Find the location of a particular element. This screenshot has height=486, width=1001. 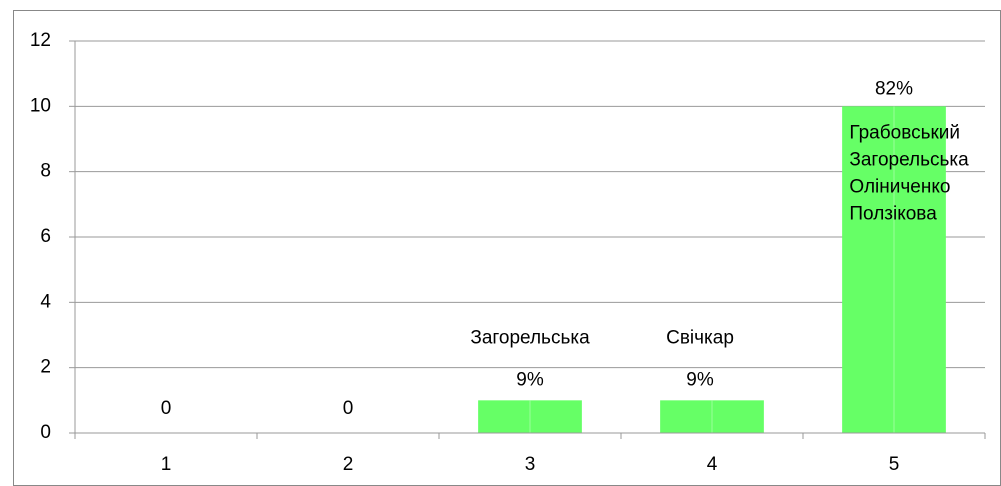

annotation: Грабовський is located at coordinates (904, 132).